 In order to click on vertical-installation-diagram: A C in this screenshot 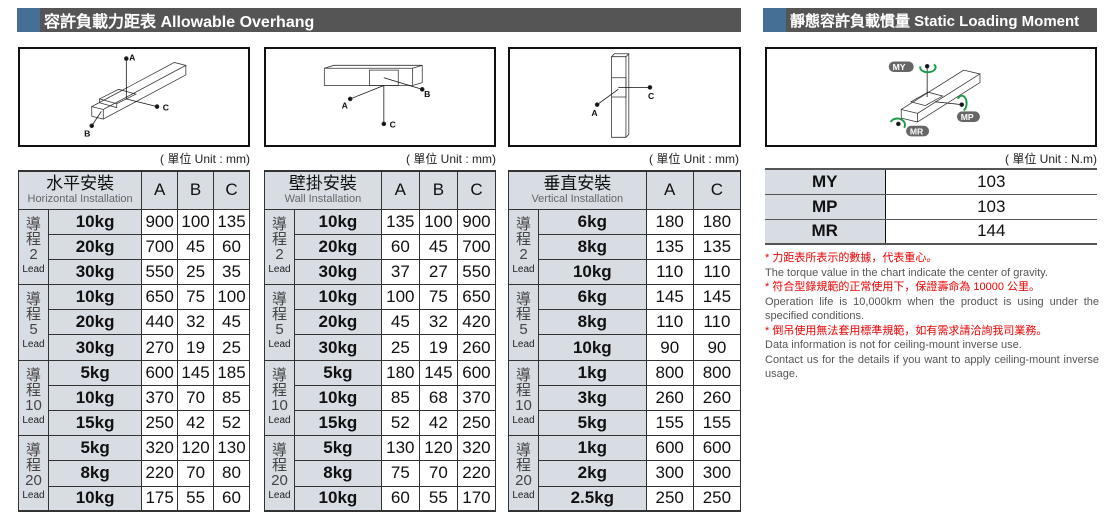, I will do `click(624, 97)`.